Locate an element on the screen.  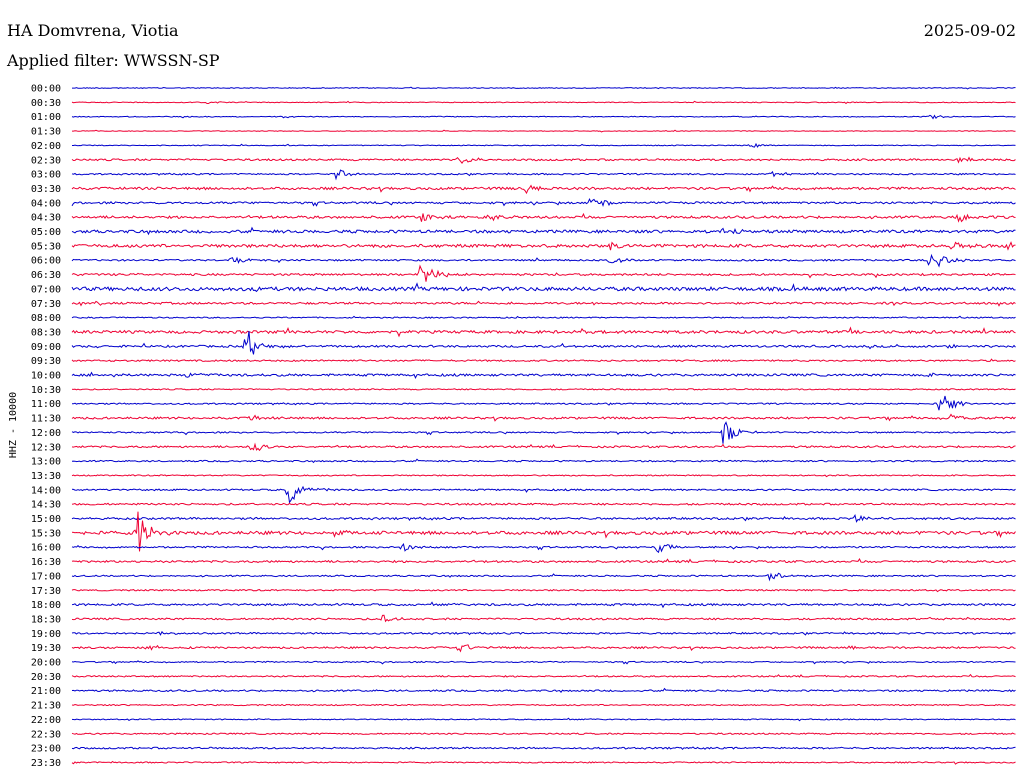
time-tick-label: 14:00 is located at coordinates (46, 490).